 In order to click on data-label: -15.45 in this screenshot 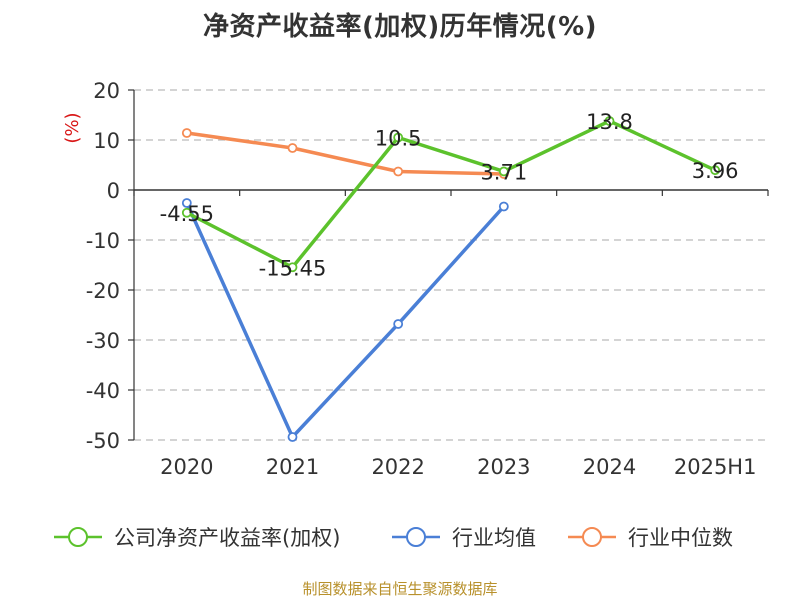, I will do `click(293, 268)`.